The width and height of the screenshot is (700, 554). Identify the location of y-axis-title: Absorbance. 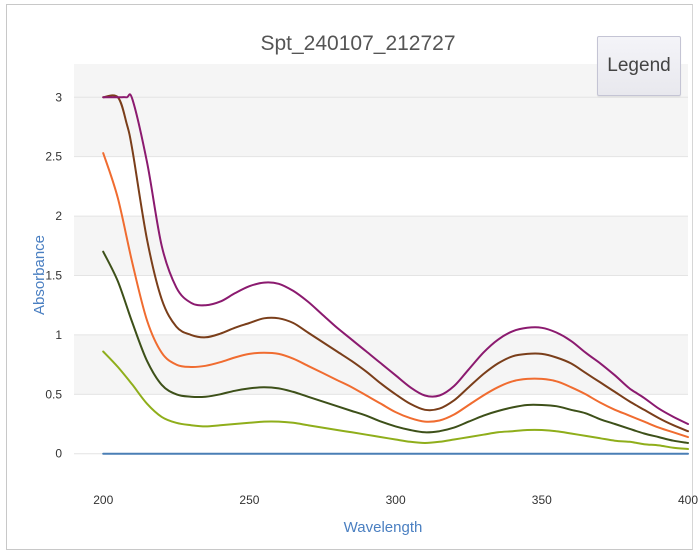
(39, 275).